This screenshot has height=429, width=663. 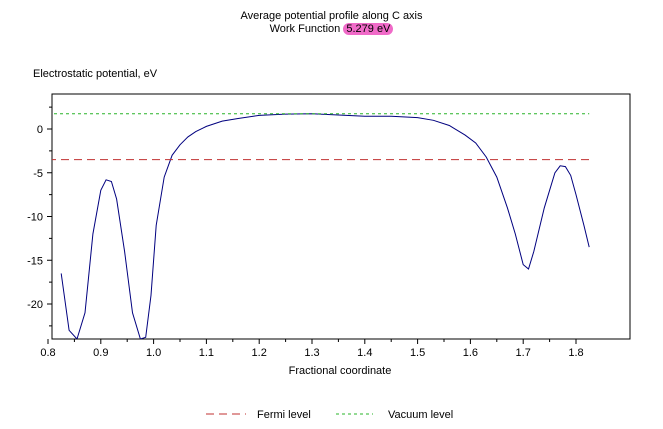 I want to click on x-tick-label: 0.8, so click(x=47, y=353).